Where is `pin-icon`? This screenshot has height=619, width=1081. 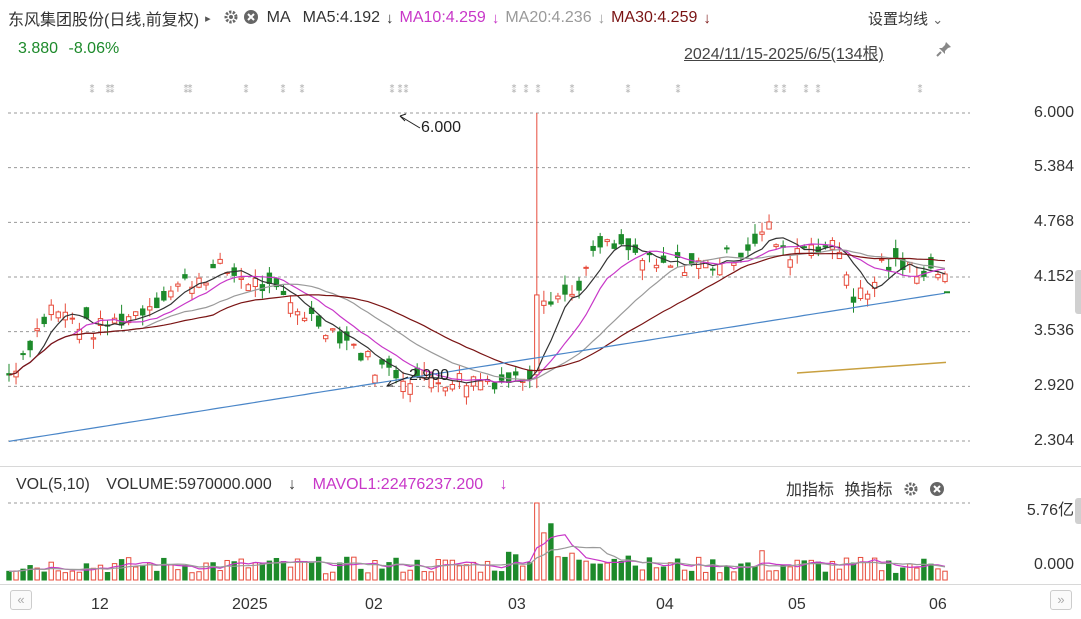 pin-icon is located at coordinates (944, 50).